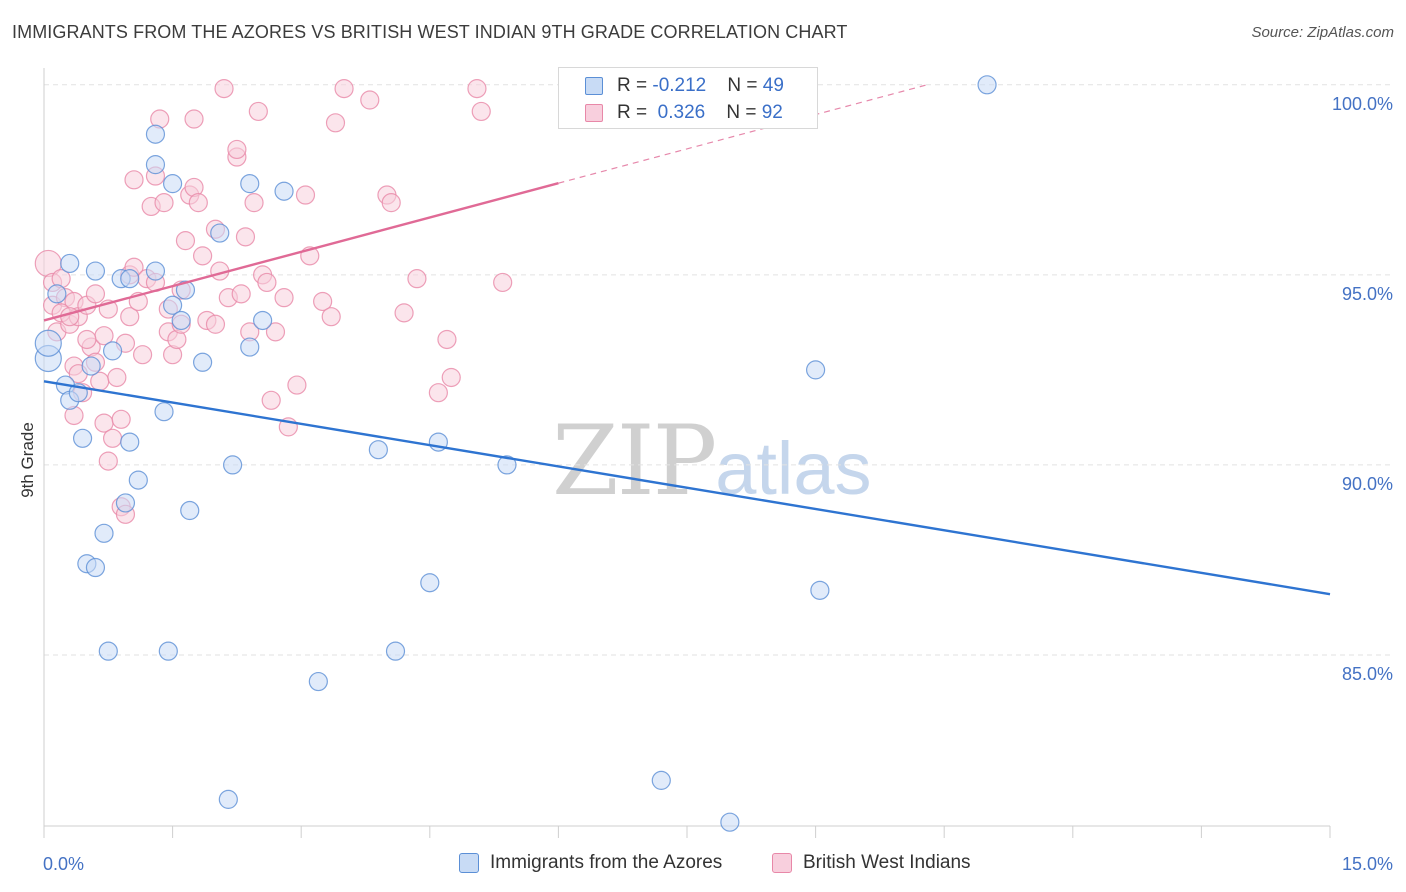  Describe the element at coordinates (773, 85) in the screenshot. I see `n-value: 49` at that location.